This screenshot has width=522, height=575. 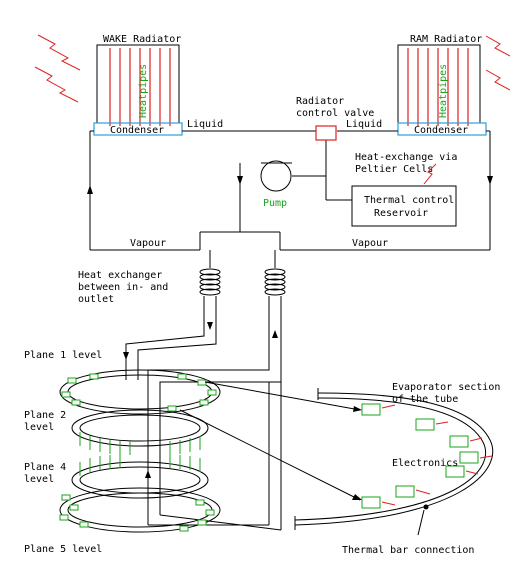 What do you see at coordinates (408, 550) in the screenshot?
I see `thermal-bar-label: Thermal bar connection` at bounding box center [408, 550].